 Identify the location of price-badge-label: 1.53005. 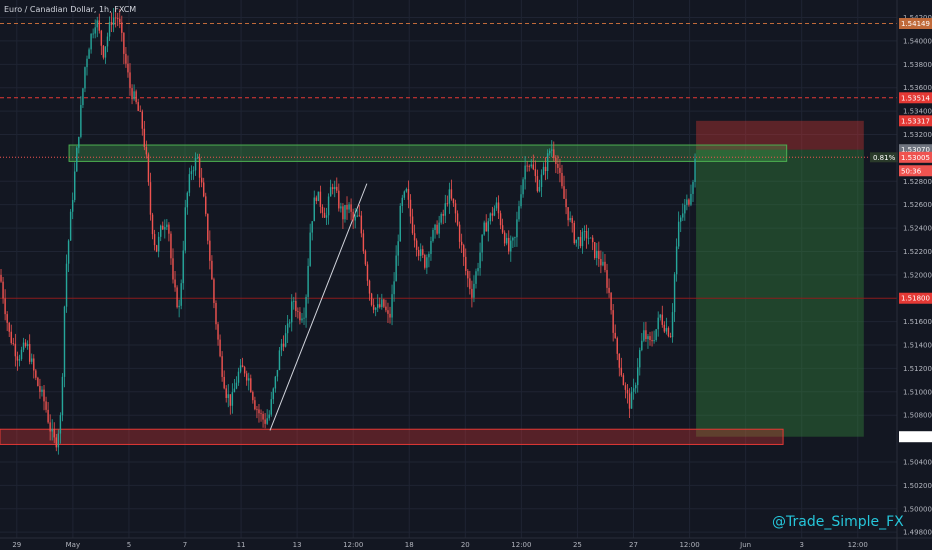
(915, 158).